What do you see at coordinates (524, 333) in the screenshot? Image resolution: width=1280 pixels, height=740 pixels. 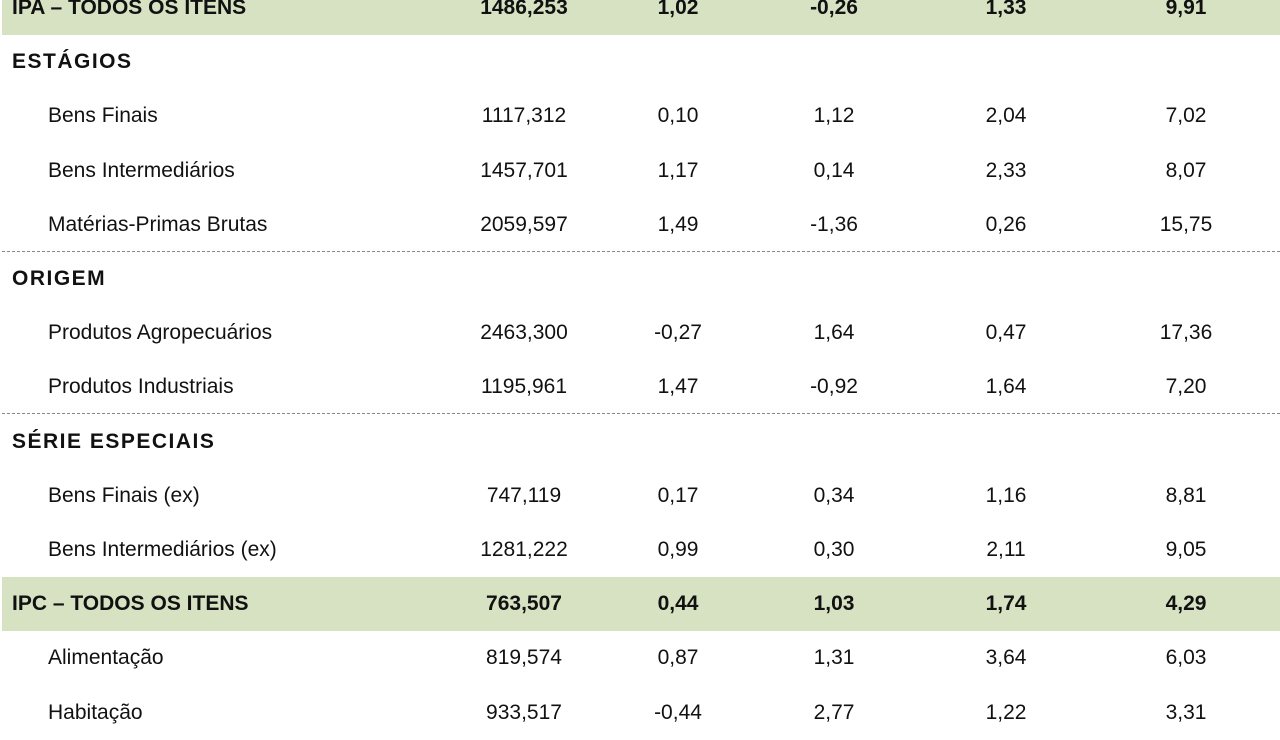 I see `cell: 2463,300` at bounding box center [524, 333].